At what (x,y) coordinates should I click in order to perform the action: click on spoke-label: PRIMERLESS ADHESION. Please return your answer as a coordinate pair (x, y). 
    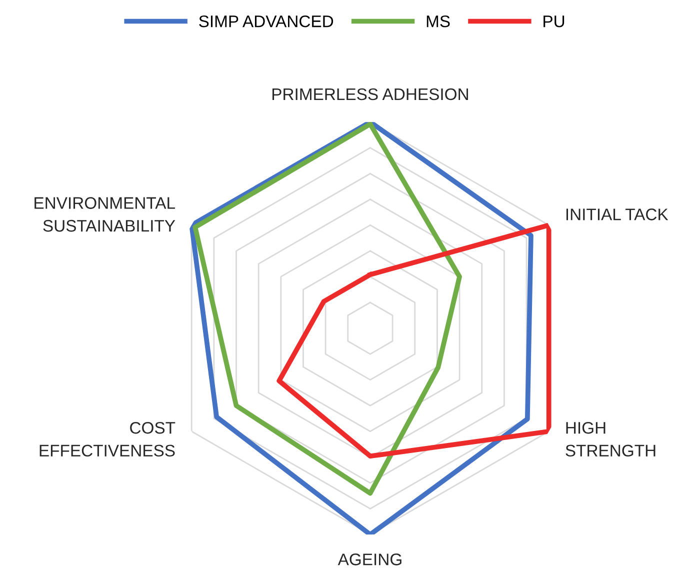
    Looking at the image, I should click on (370, 94).